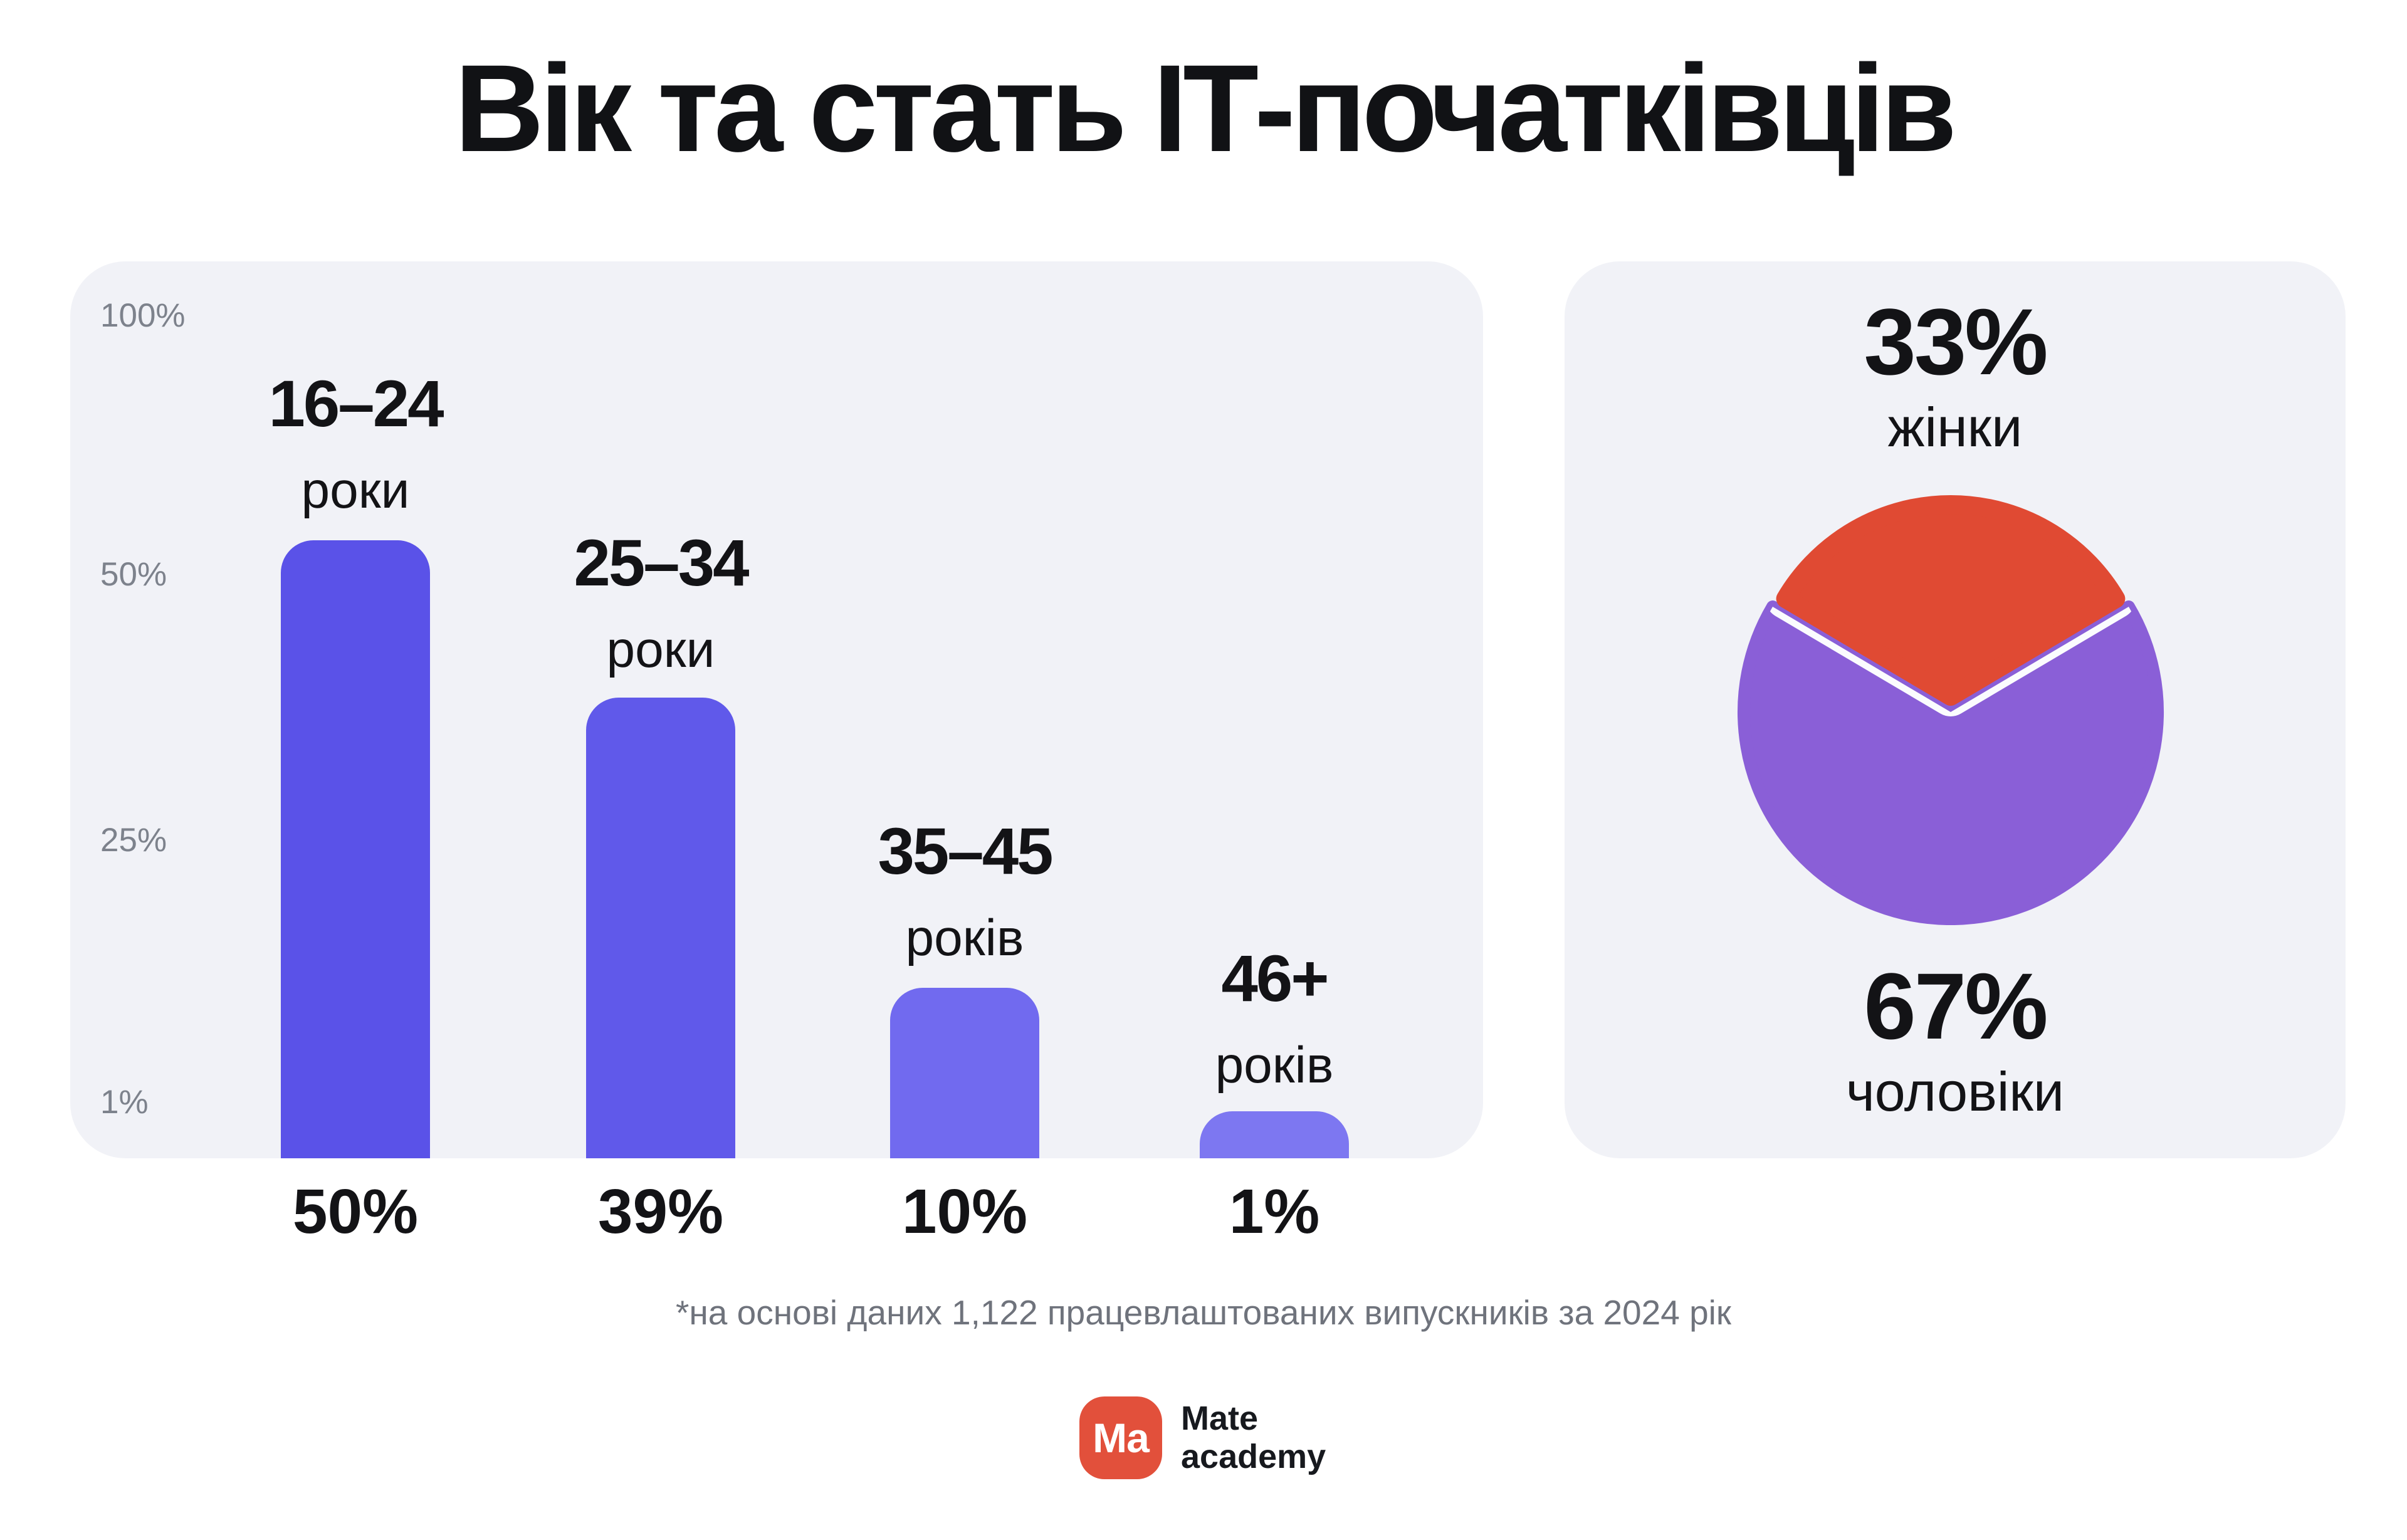  I want to click on pie-slice-men, so click(1951, 762).